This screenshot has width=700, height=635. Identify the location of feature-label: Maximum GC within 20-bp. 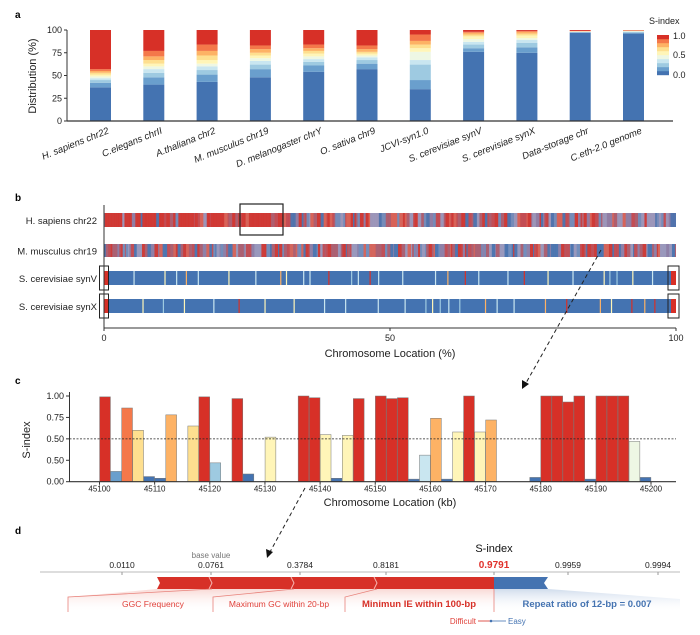
(279, 604).